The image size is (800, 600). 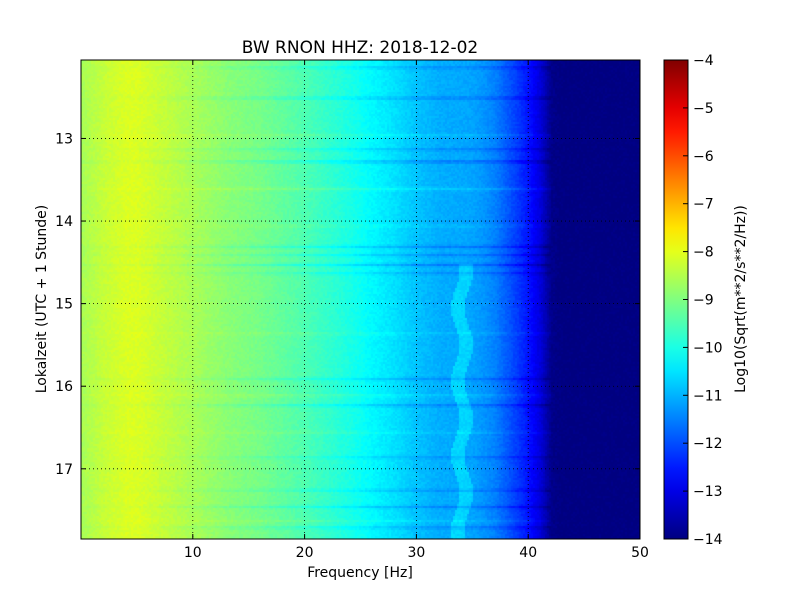 What do you see at coordinates (64, 470) in the screenshot?
I see `y-tick-label: 17` at bounding box center [64, 470].